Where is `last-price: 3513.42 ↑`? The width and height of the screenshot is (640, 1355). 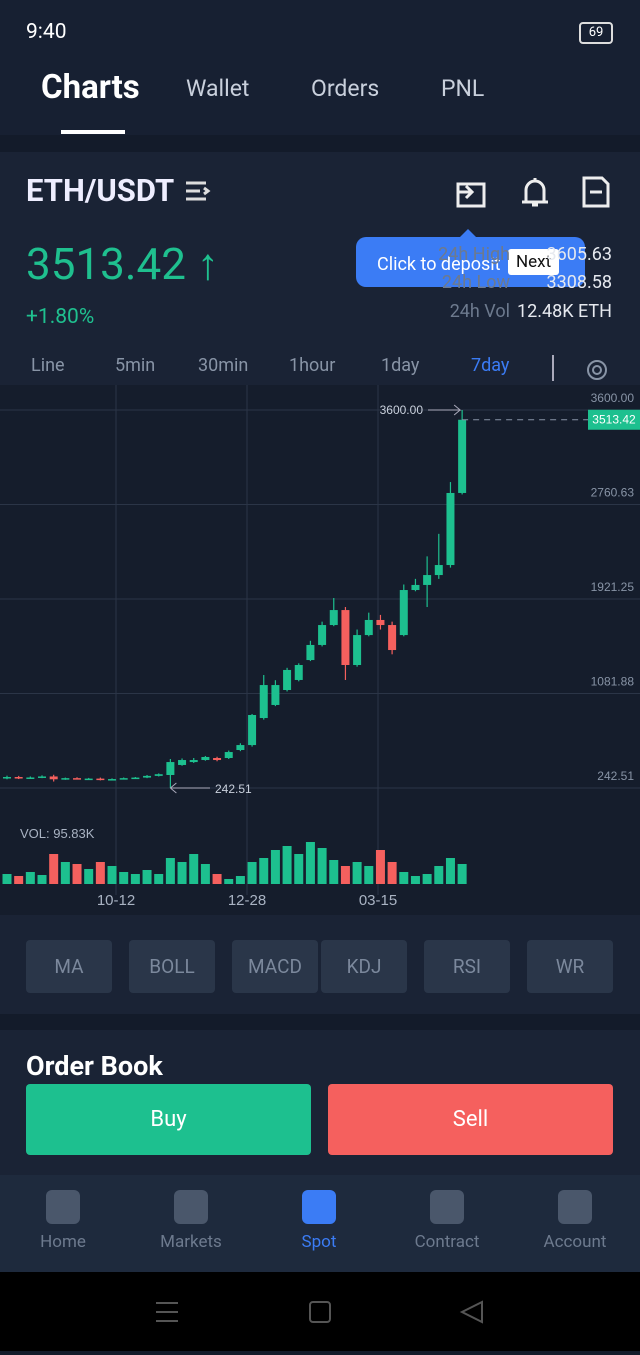 last-price: 3513.42 ↑ is located at coordinates (122, 264).